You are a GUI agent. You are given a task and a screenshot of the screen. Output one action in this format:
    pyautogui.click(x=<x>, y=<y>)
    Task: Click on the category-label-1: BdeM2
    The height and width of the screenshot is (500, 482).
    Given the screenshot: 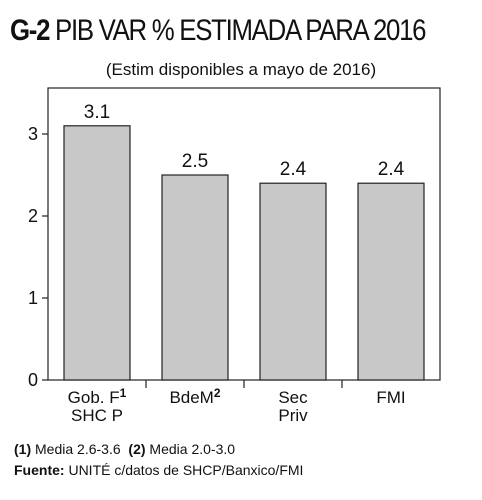 What is the action you would take?
    pyautogui.click(x=194, y=396)
    